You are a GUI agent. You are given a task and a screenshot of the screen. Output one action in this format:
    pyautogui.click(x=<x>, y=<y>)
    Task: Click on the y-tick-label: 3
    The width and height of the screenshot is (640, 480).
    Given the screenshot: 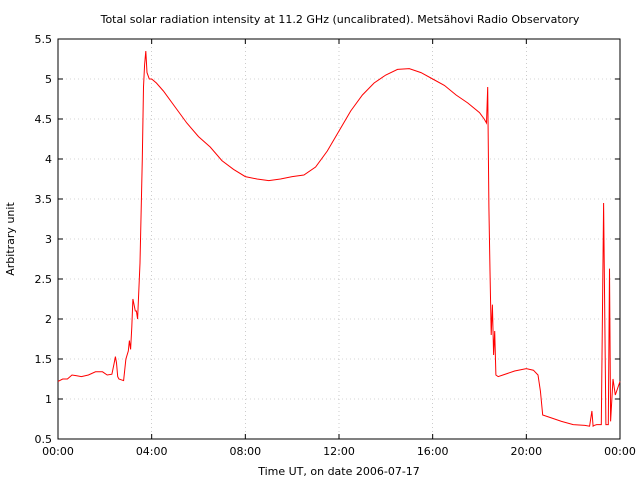 What is the action you would take?
    pyautogui.click(x=48, y=239)
    